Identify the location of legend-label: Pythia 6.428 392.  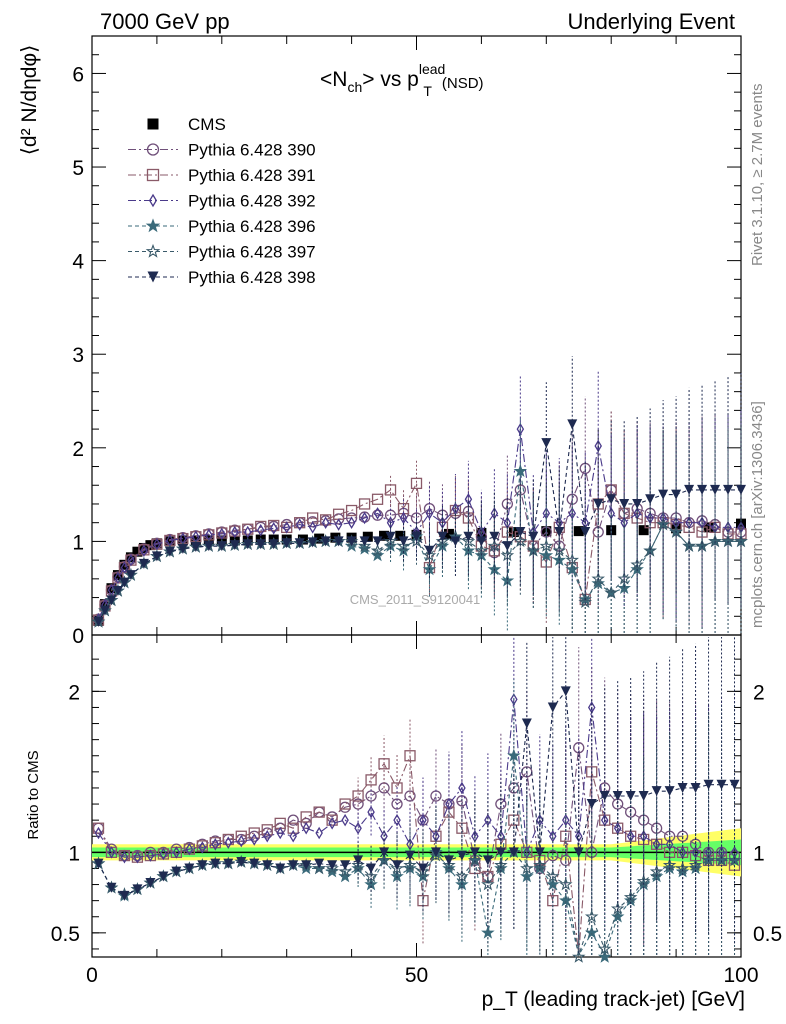
(252, 201).